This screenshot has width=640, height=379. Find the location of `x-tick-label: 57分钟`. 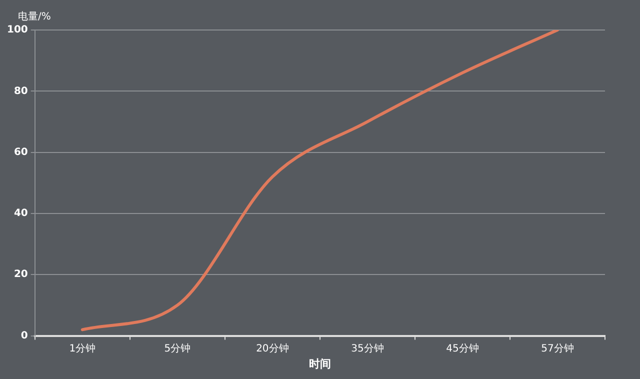

x-tick-label: 57分钟 is located at coordinates (557, 348).